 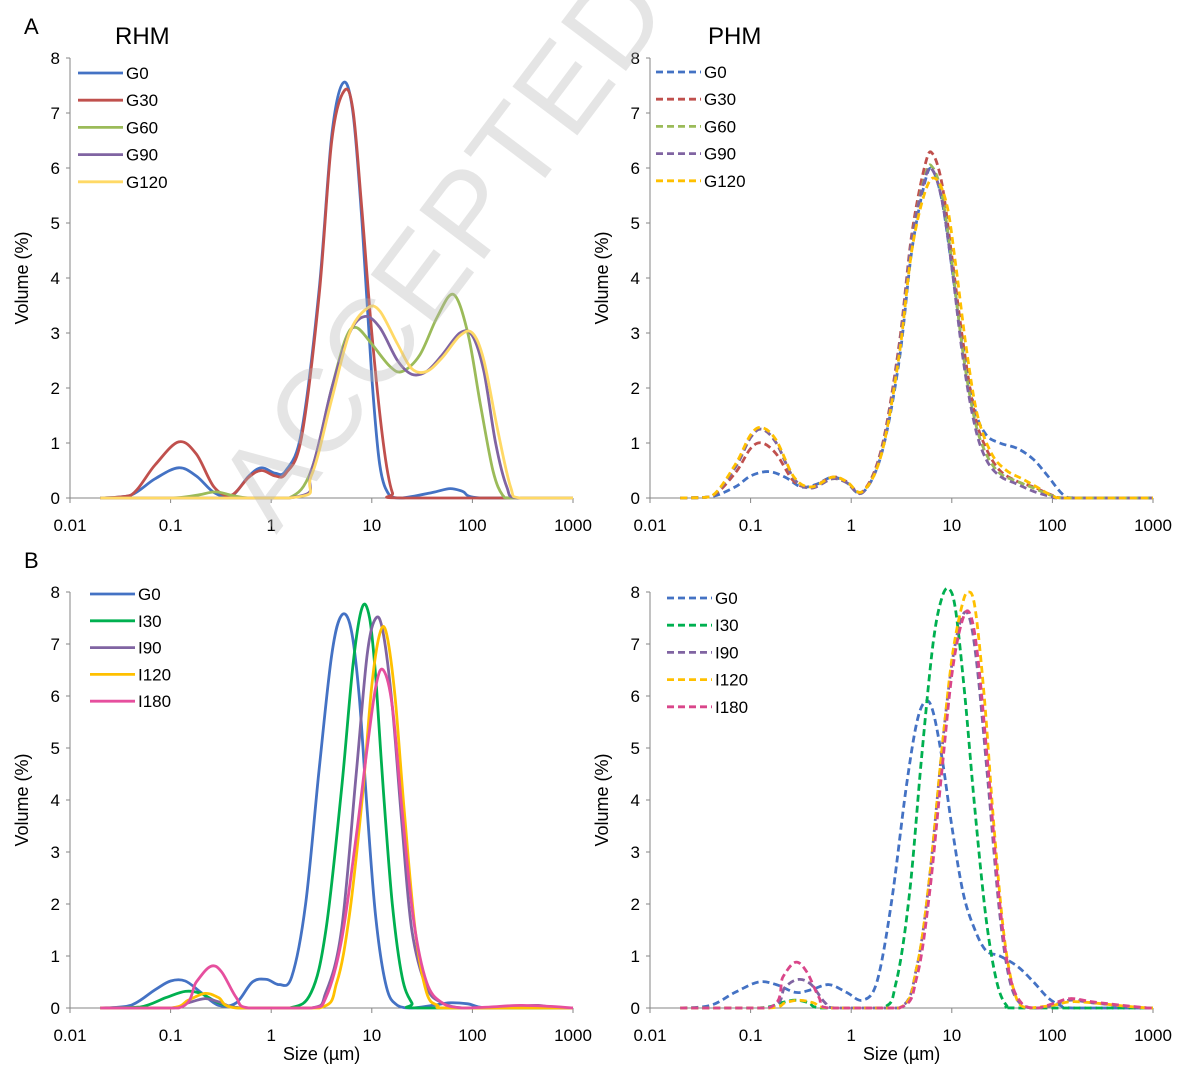 I want to click on series-line-i180, so click(x=337, y=838).